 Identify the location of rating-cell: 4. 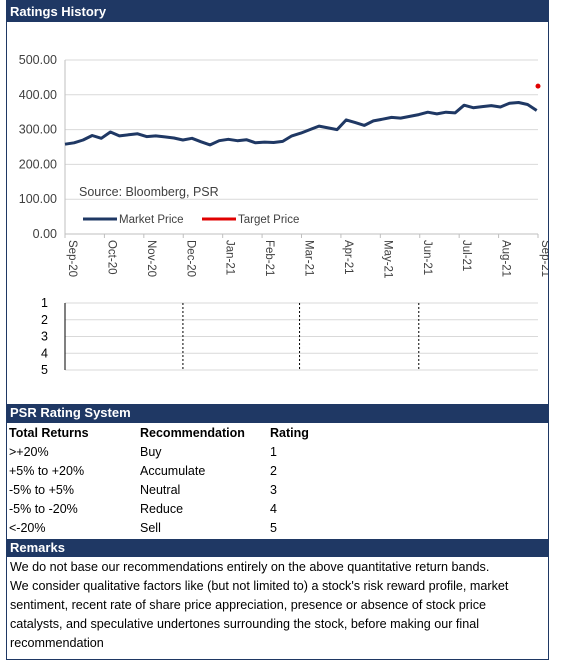
(273, 509).